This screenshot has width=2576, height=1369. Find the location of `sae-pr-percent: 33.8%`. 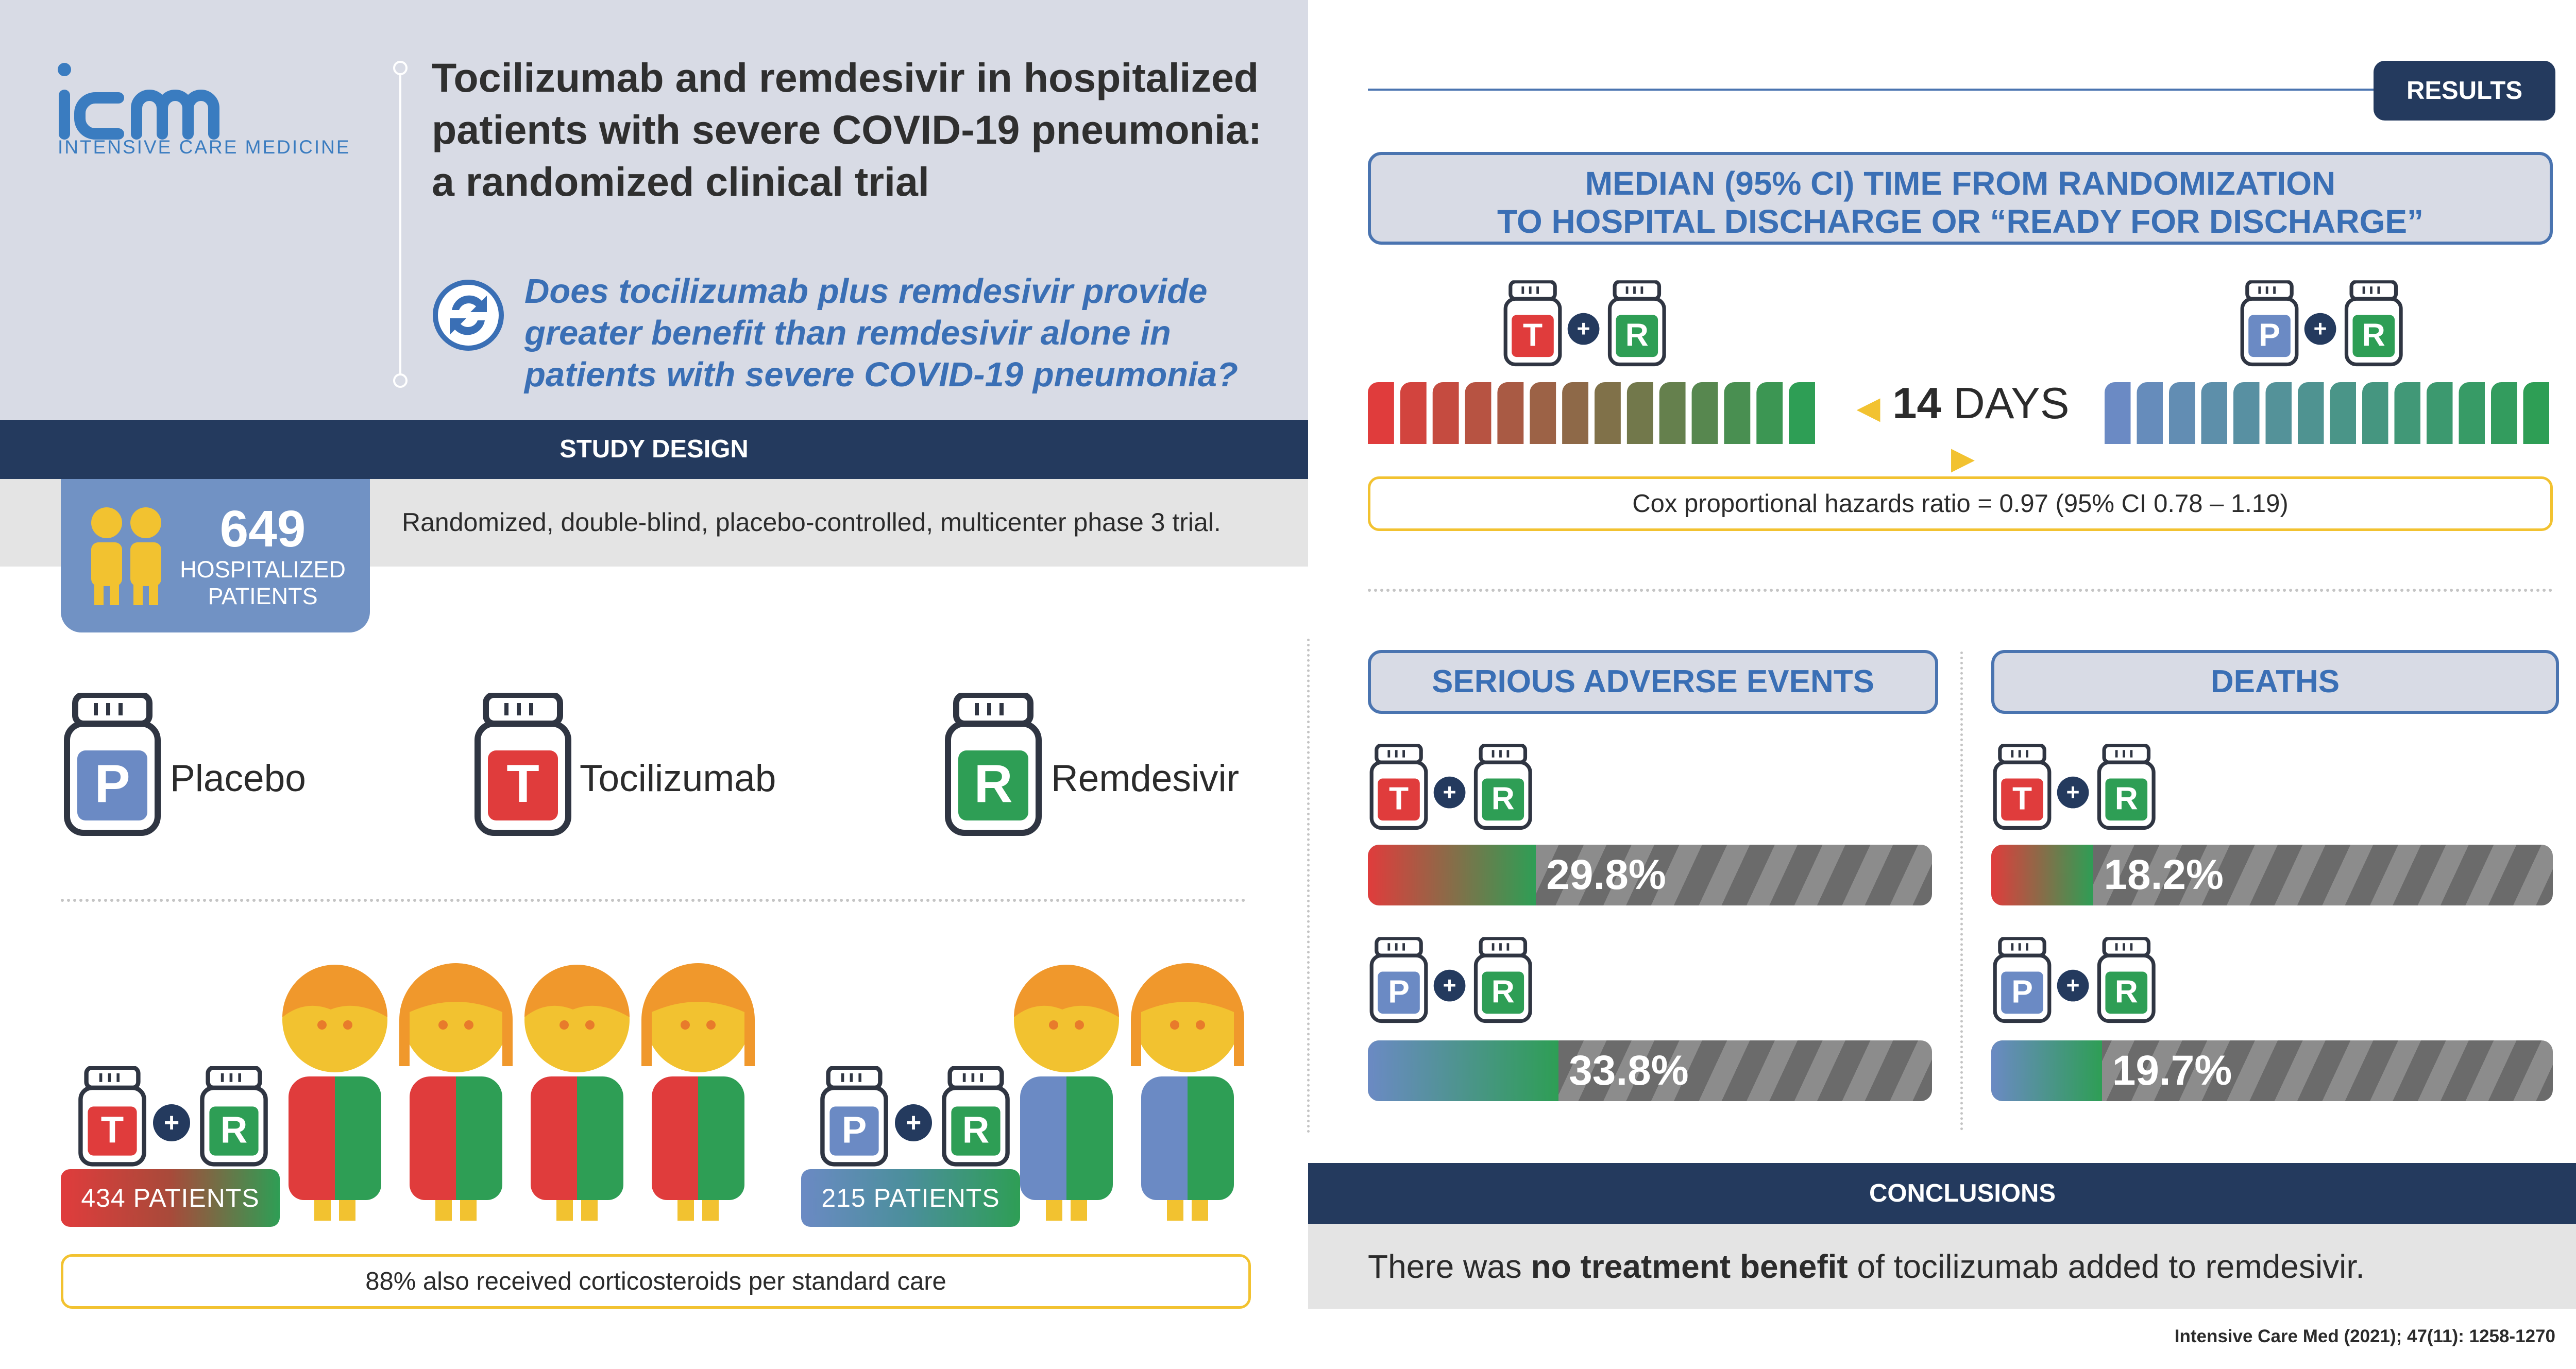

sae-pr-percent: 33.8% is located at coordinates (1629, 1070).